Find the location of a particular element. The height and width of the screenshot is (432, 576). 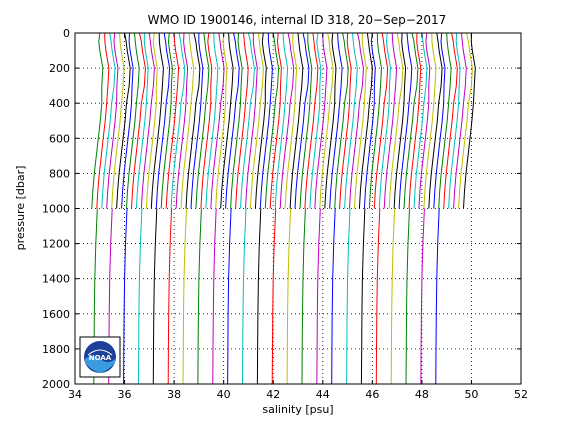

x-tick-label: 38 is located at coordinates (174, 394).